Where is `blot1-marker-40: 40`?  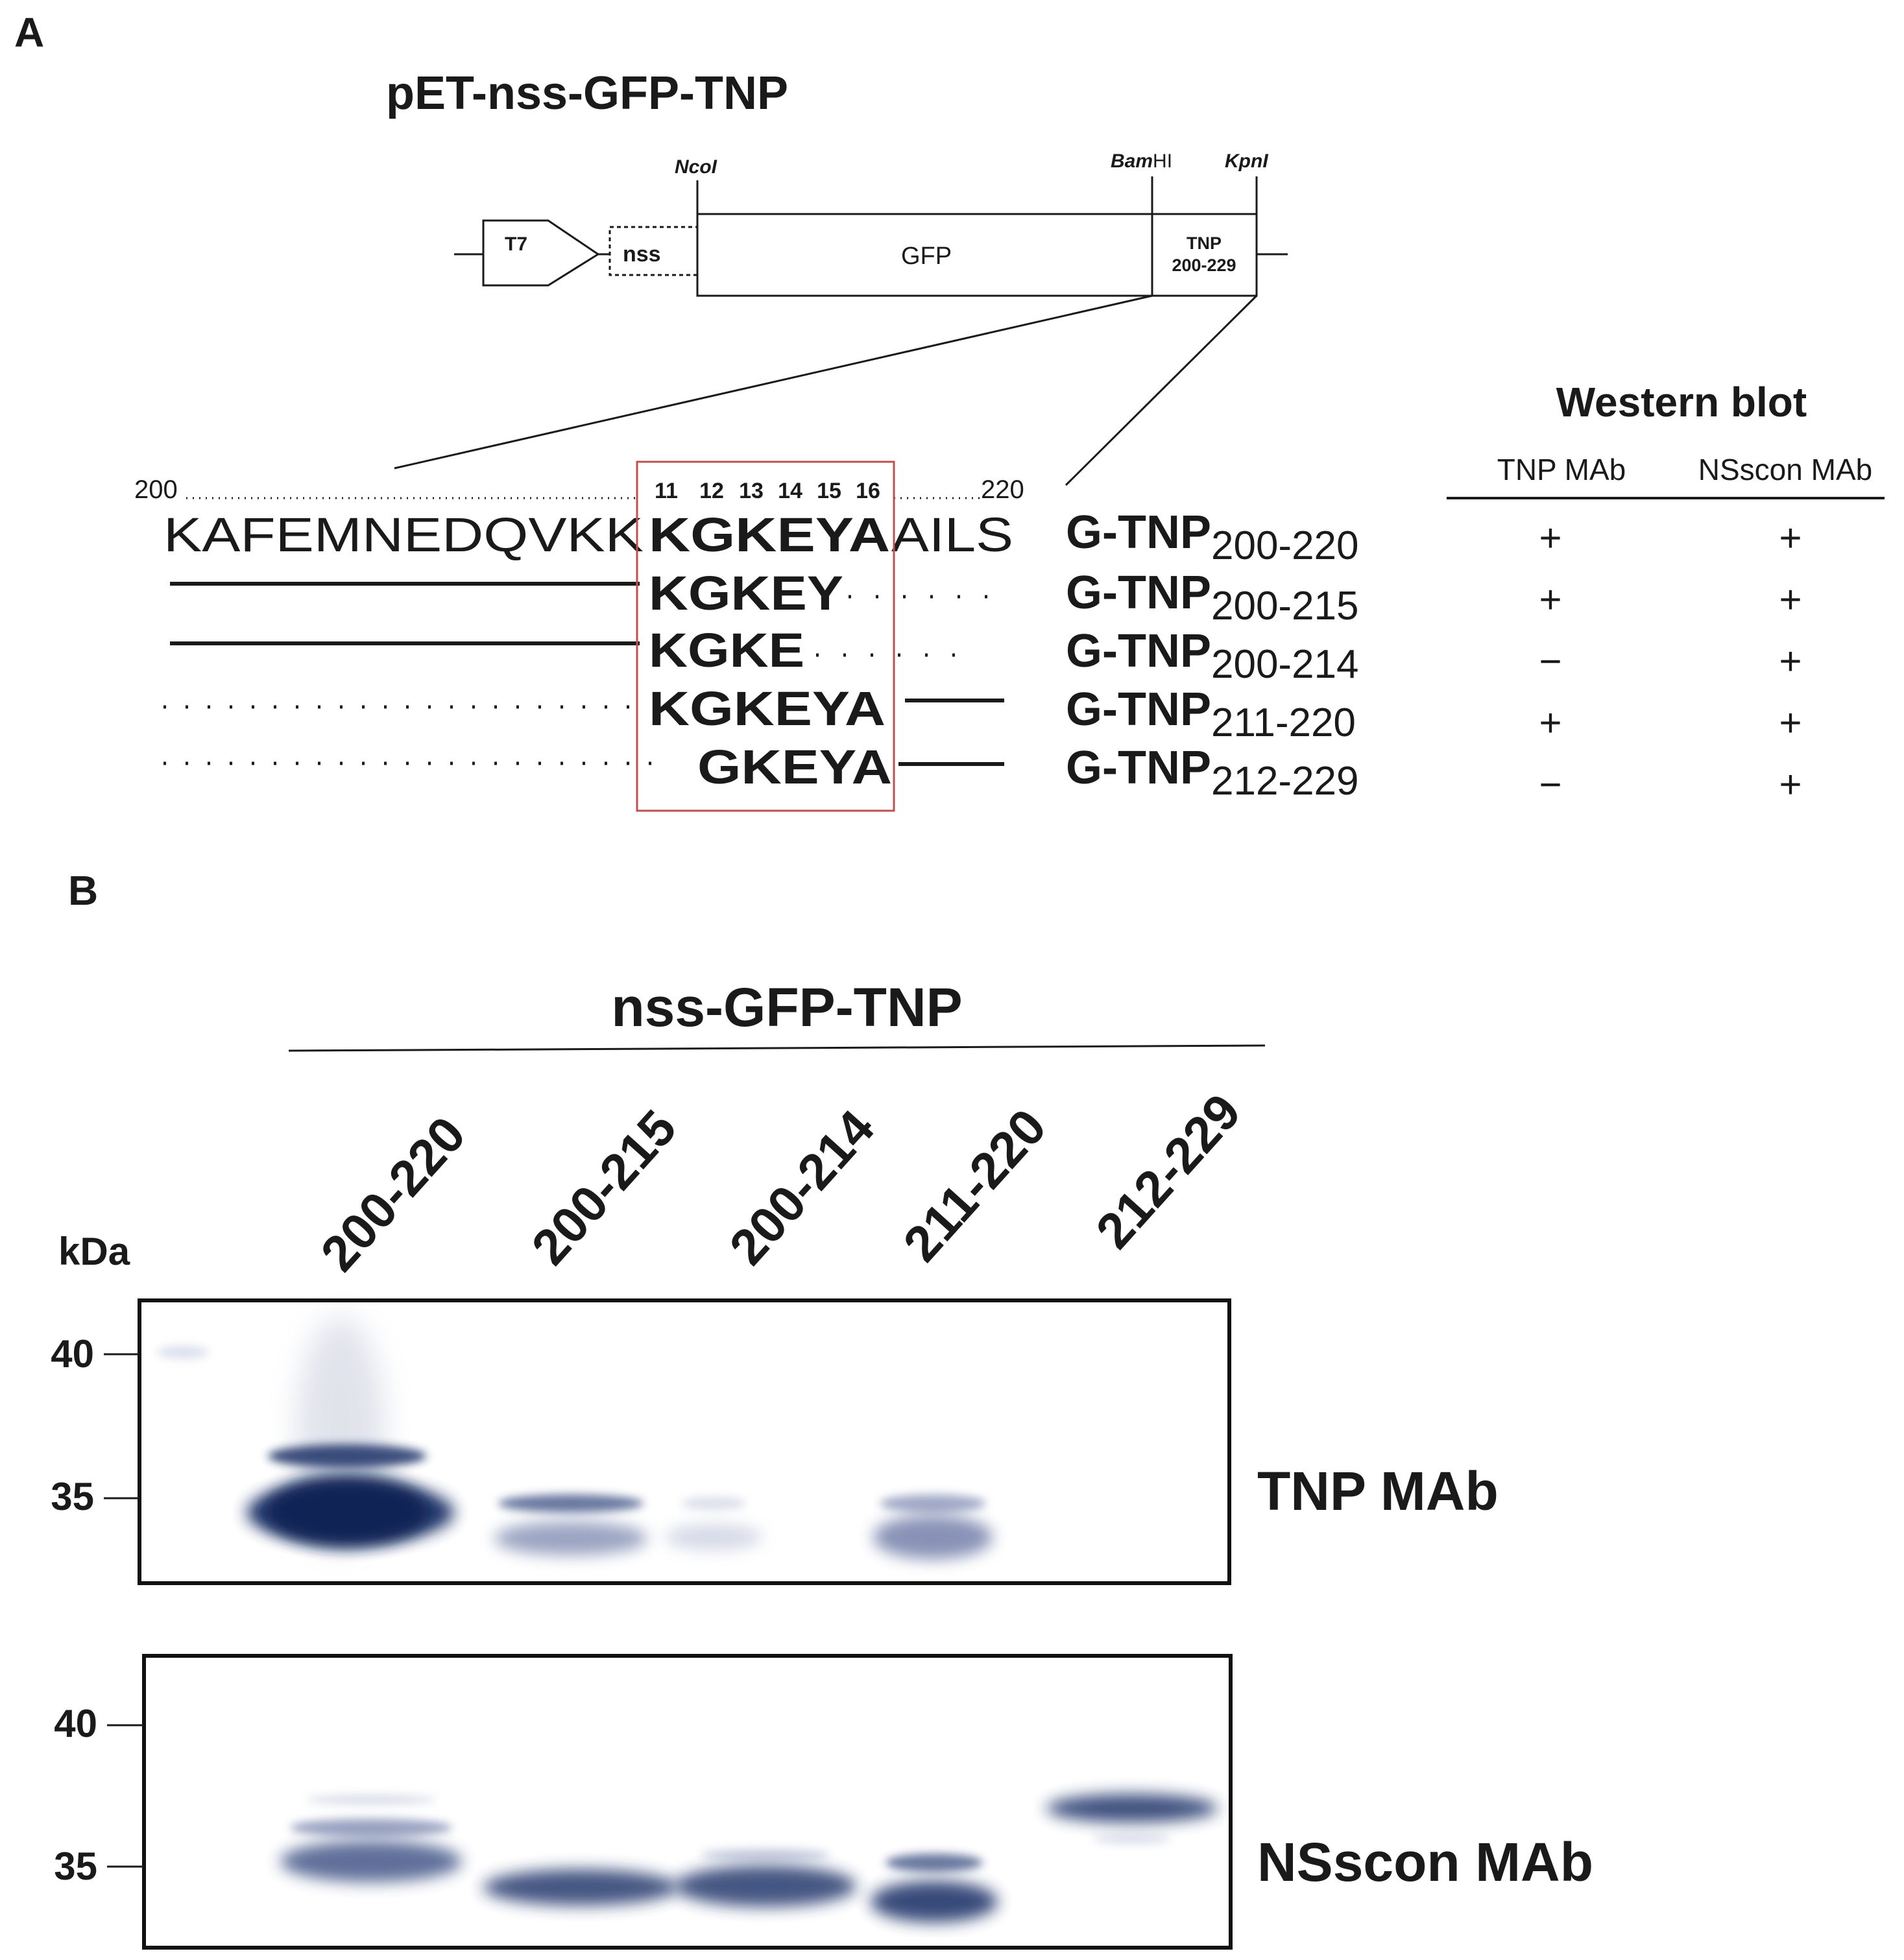
blot1-marker-40: 40 is located at coordinates (72, 1354).